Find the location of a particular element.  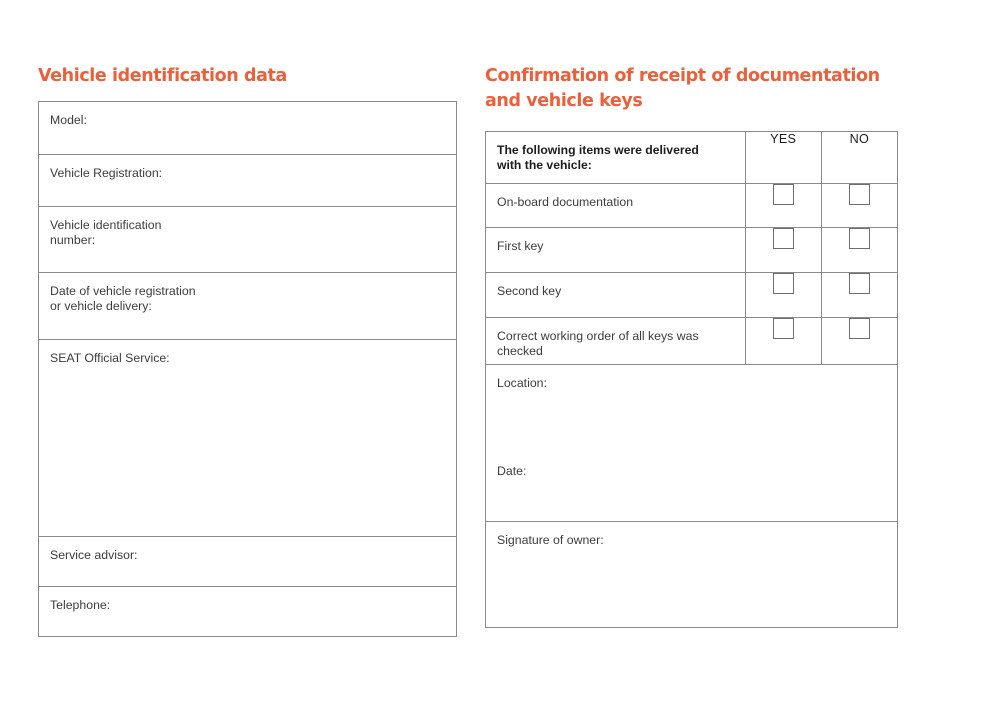

field-label: Model: is located at coordinates (68, 120).